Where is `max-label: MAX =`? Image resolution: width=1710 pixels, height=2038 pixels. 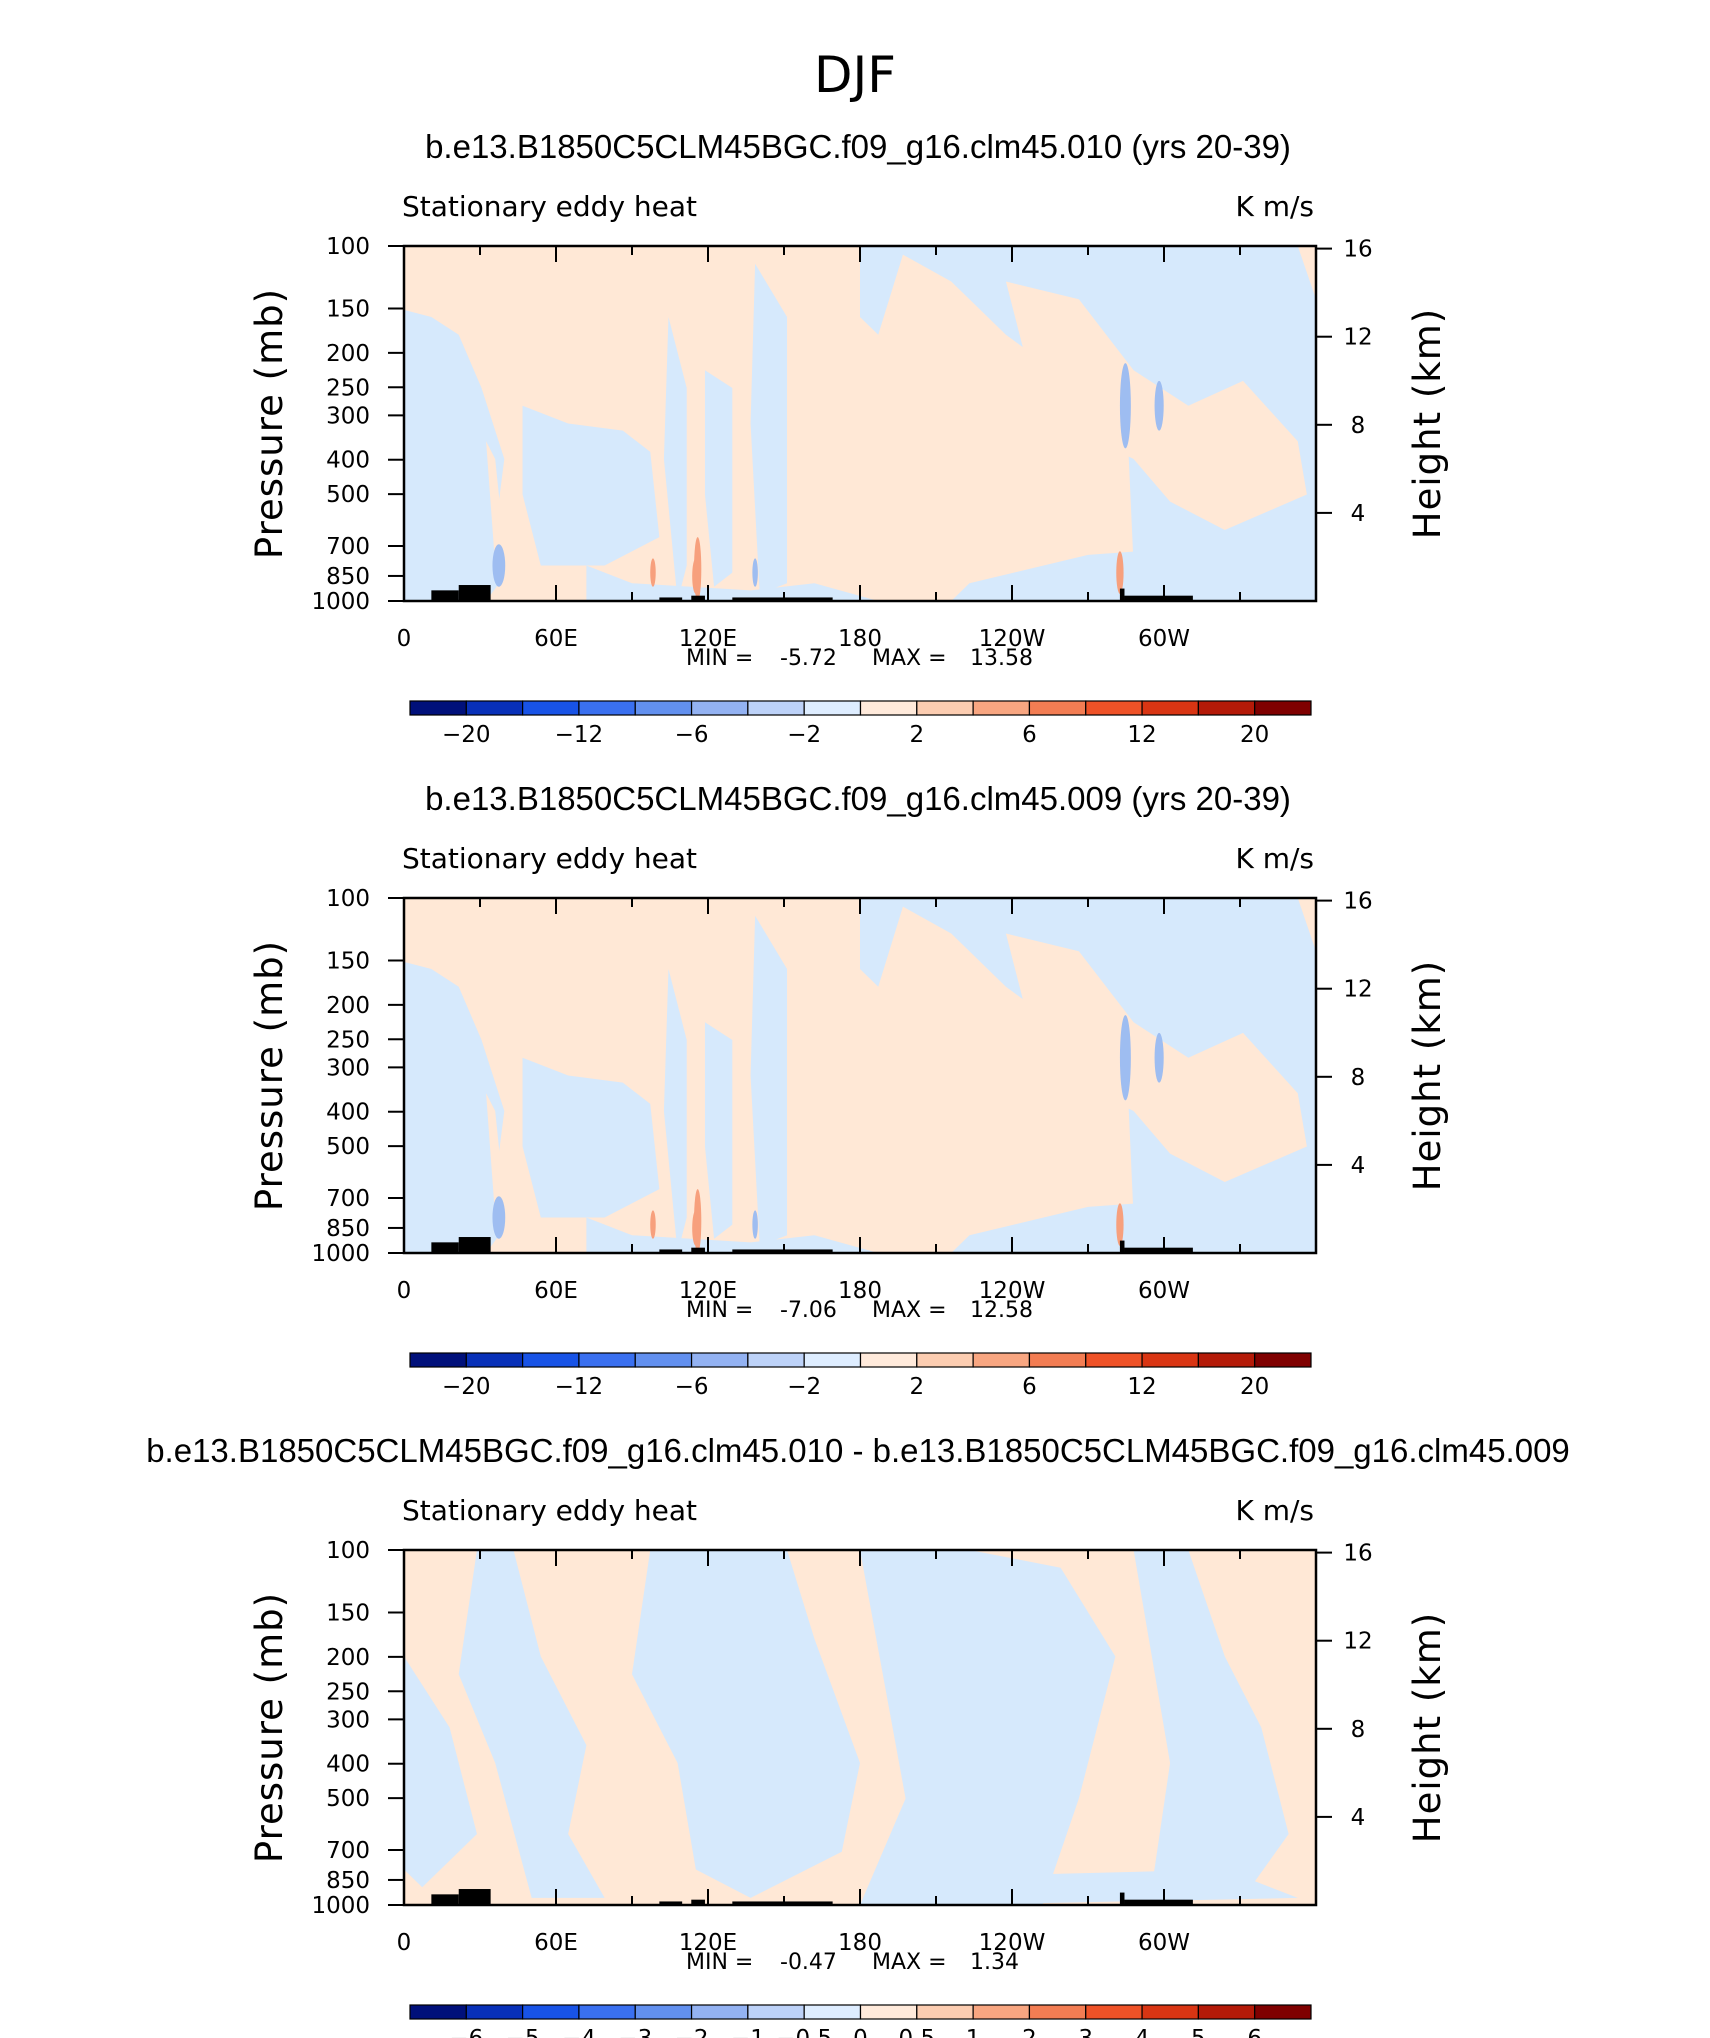 max-label: MAX = is located at coordinates (909, 658).